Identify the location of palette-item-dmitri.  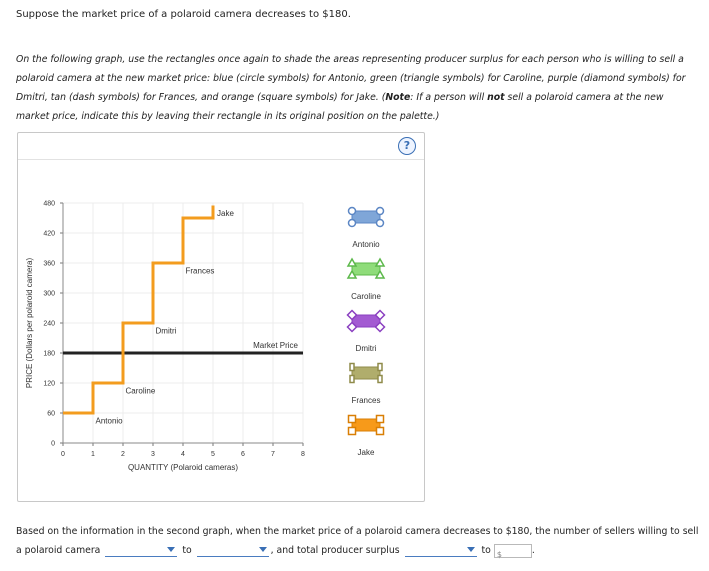
(366, 321).